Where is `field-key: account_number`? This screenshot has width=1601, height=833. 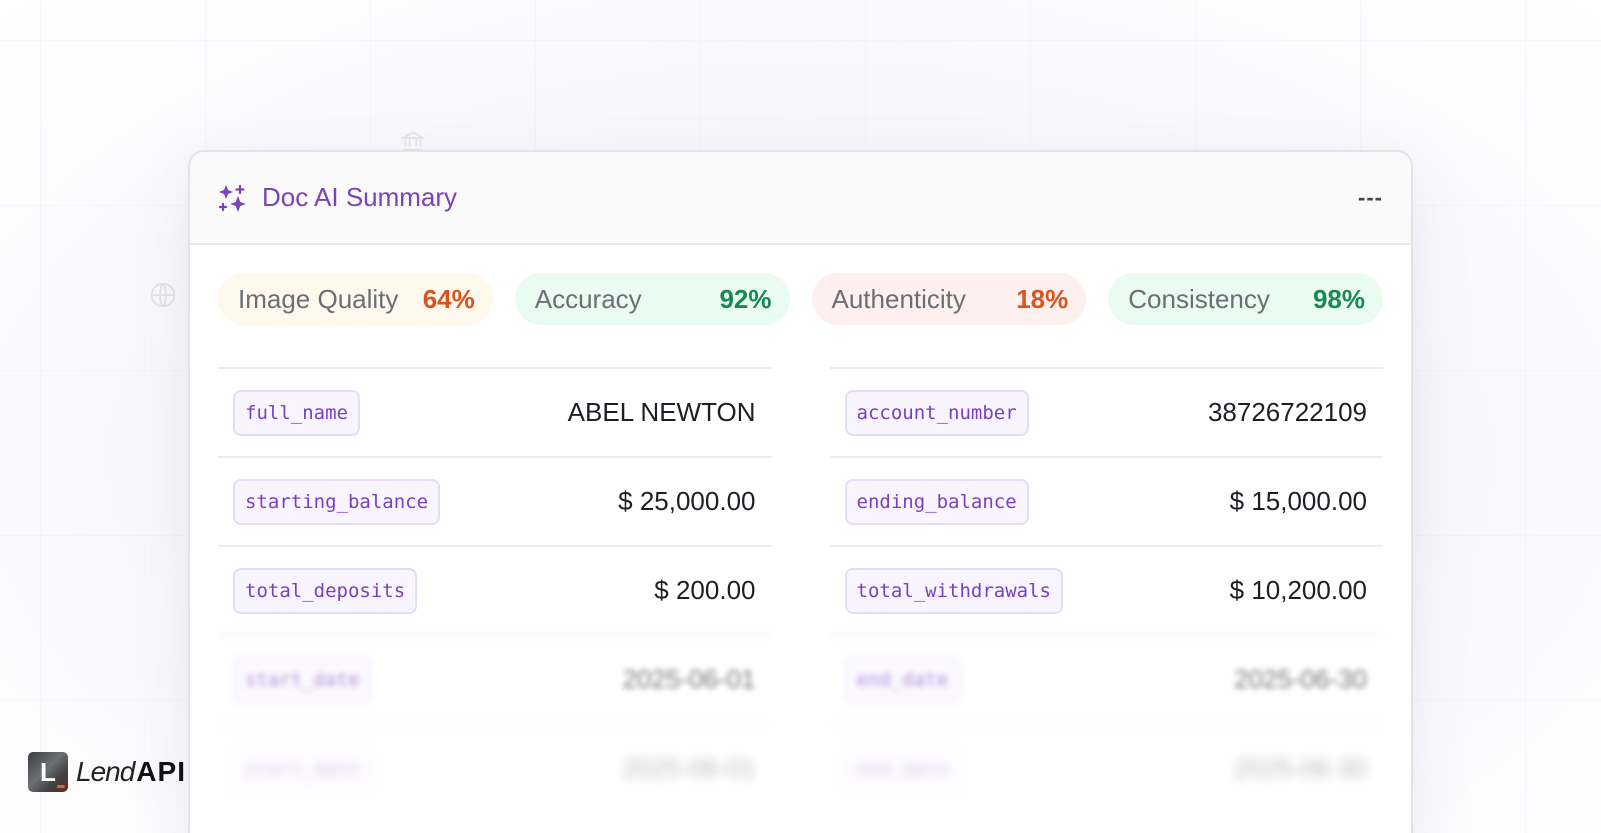
field-key: account_number is located at coordinates (936, 412).